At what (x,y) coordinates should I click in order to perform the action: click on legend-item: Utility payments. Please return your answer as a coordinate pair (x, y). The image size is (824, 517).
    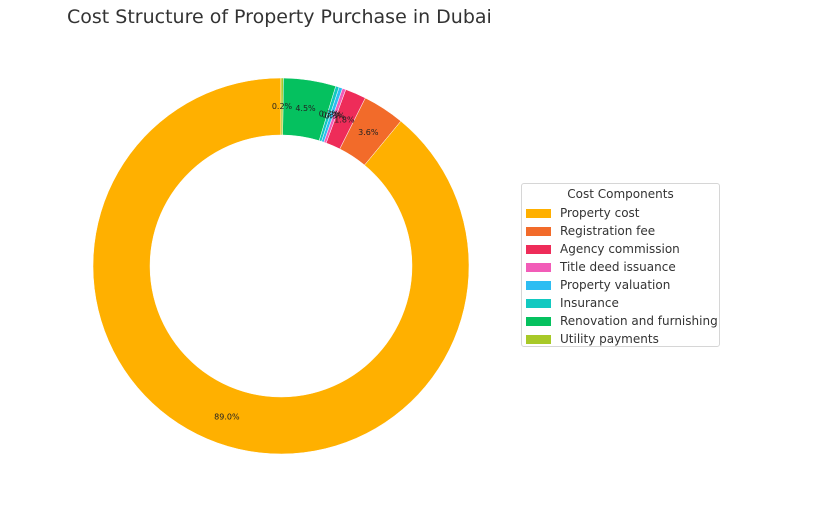
    Looking at the image, I should click on (620, 339).